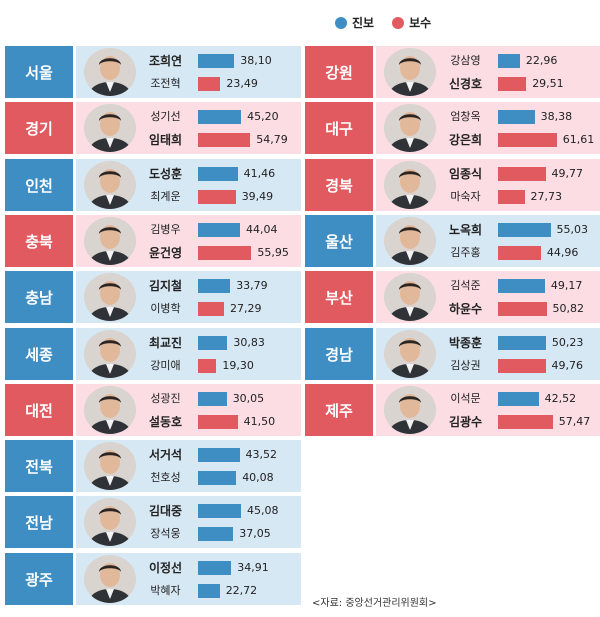 The image size is (600, 617). What do you see at coordinates (452, 241) in the screenshot?
I see `region-card: 울산 노옥희 55,03 김주홍 44,96` at bounding box center [452, 241].